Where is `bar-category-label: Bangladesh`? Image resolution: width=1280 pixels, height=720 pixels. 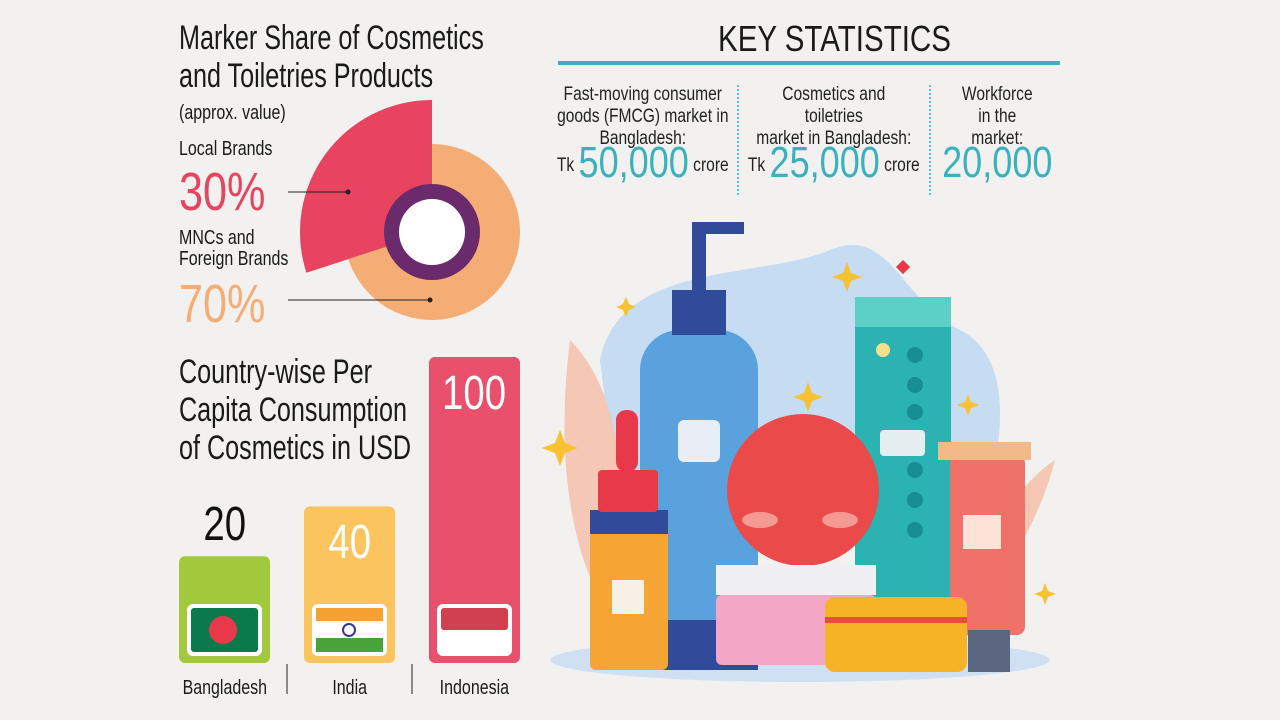 bar-category-label: Bangladesh is located at coordinates (224, 688).